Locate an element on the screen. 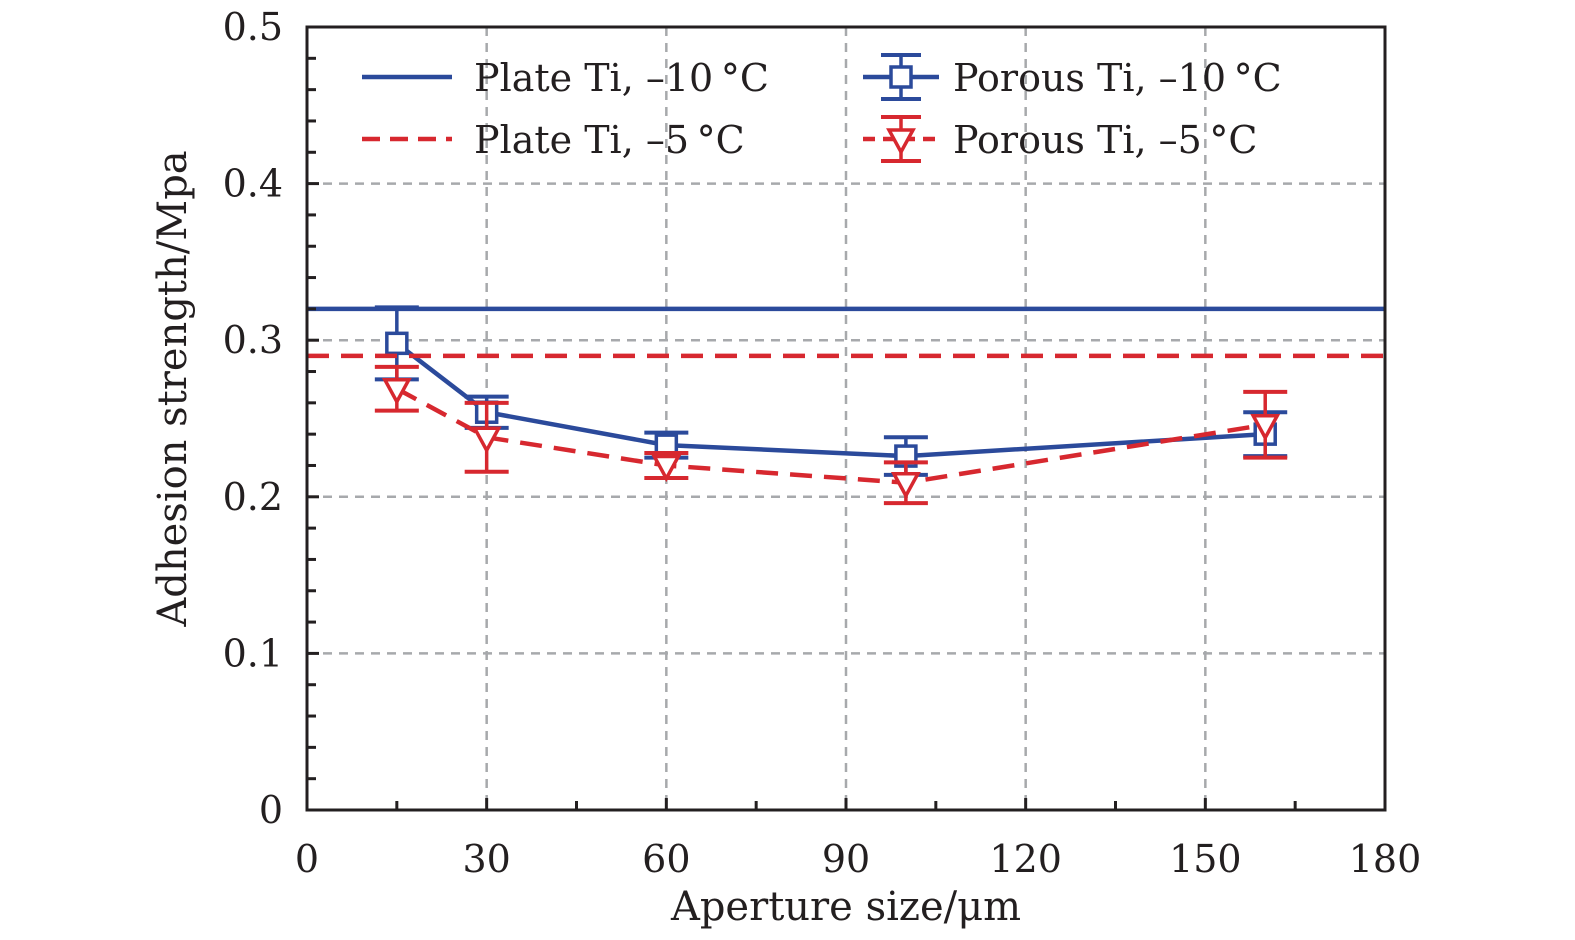  legend-label: Plate Ti, –5 °C is located at coordinates (609, 140).